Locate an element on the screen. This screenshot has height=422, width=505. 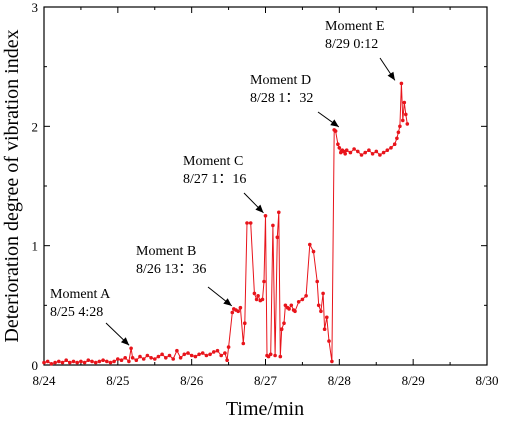
x-tick-label: 8/25 is located at coordinates (117, 380).